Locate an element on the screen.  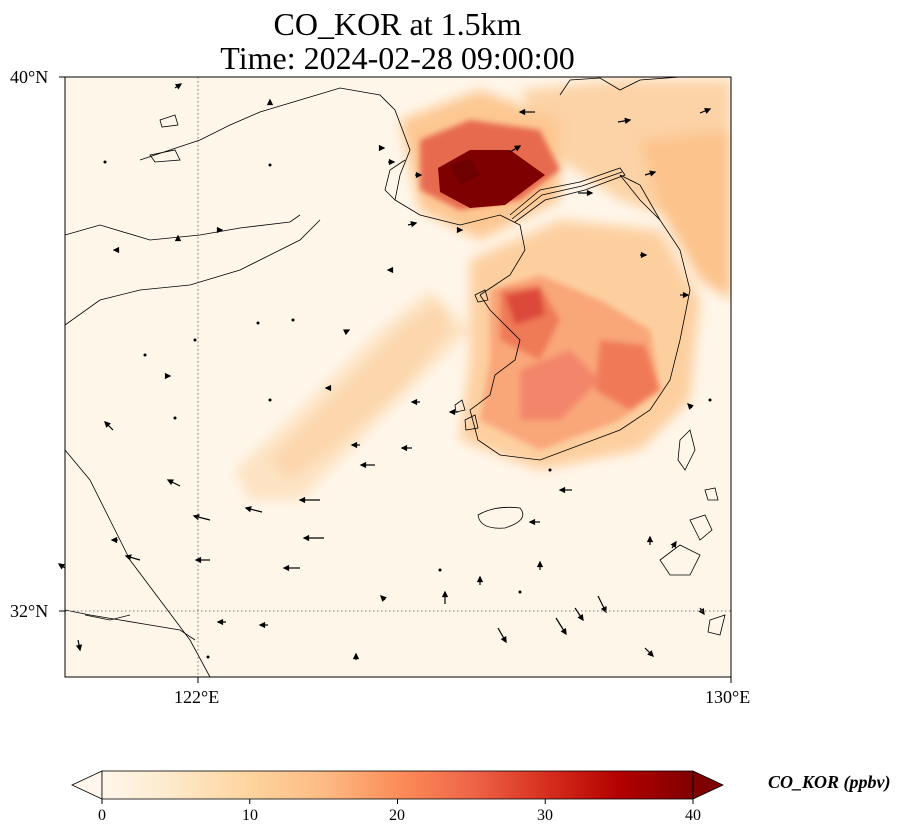
lat-tick-label-32n: 32°N is located at coordinates (29, 611).